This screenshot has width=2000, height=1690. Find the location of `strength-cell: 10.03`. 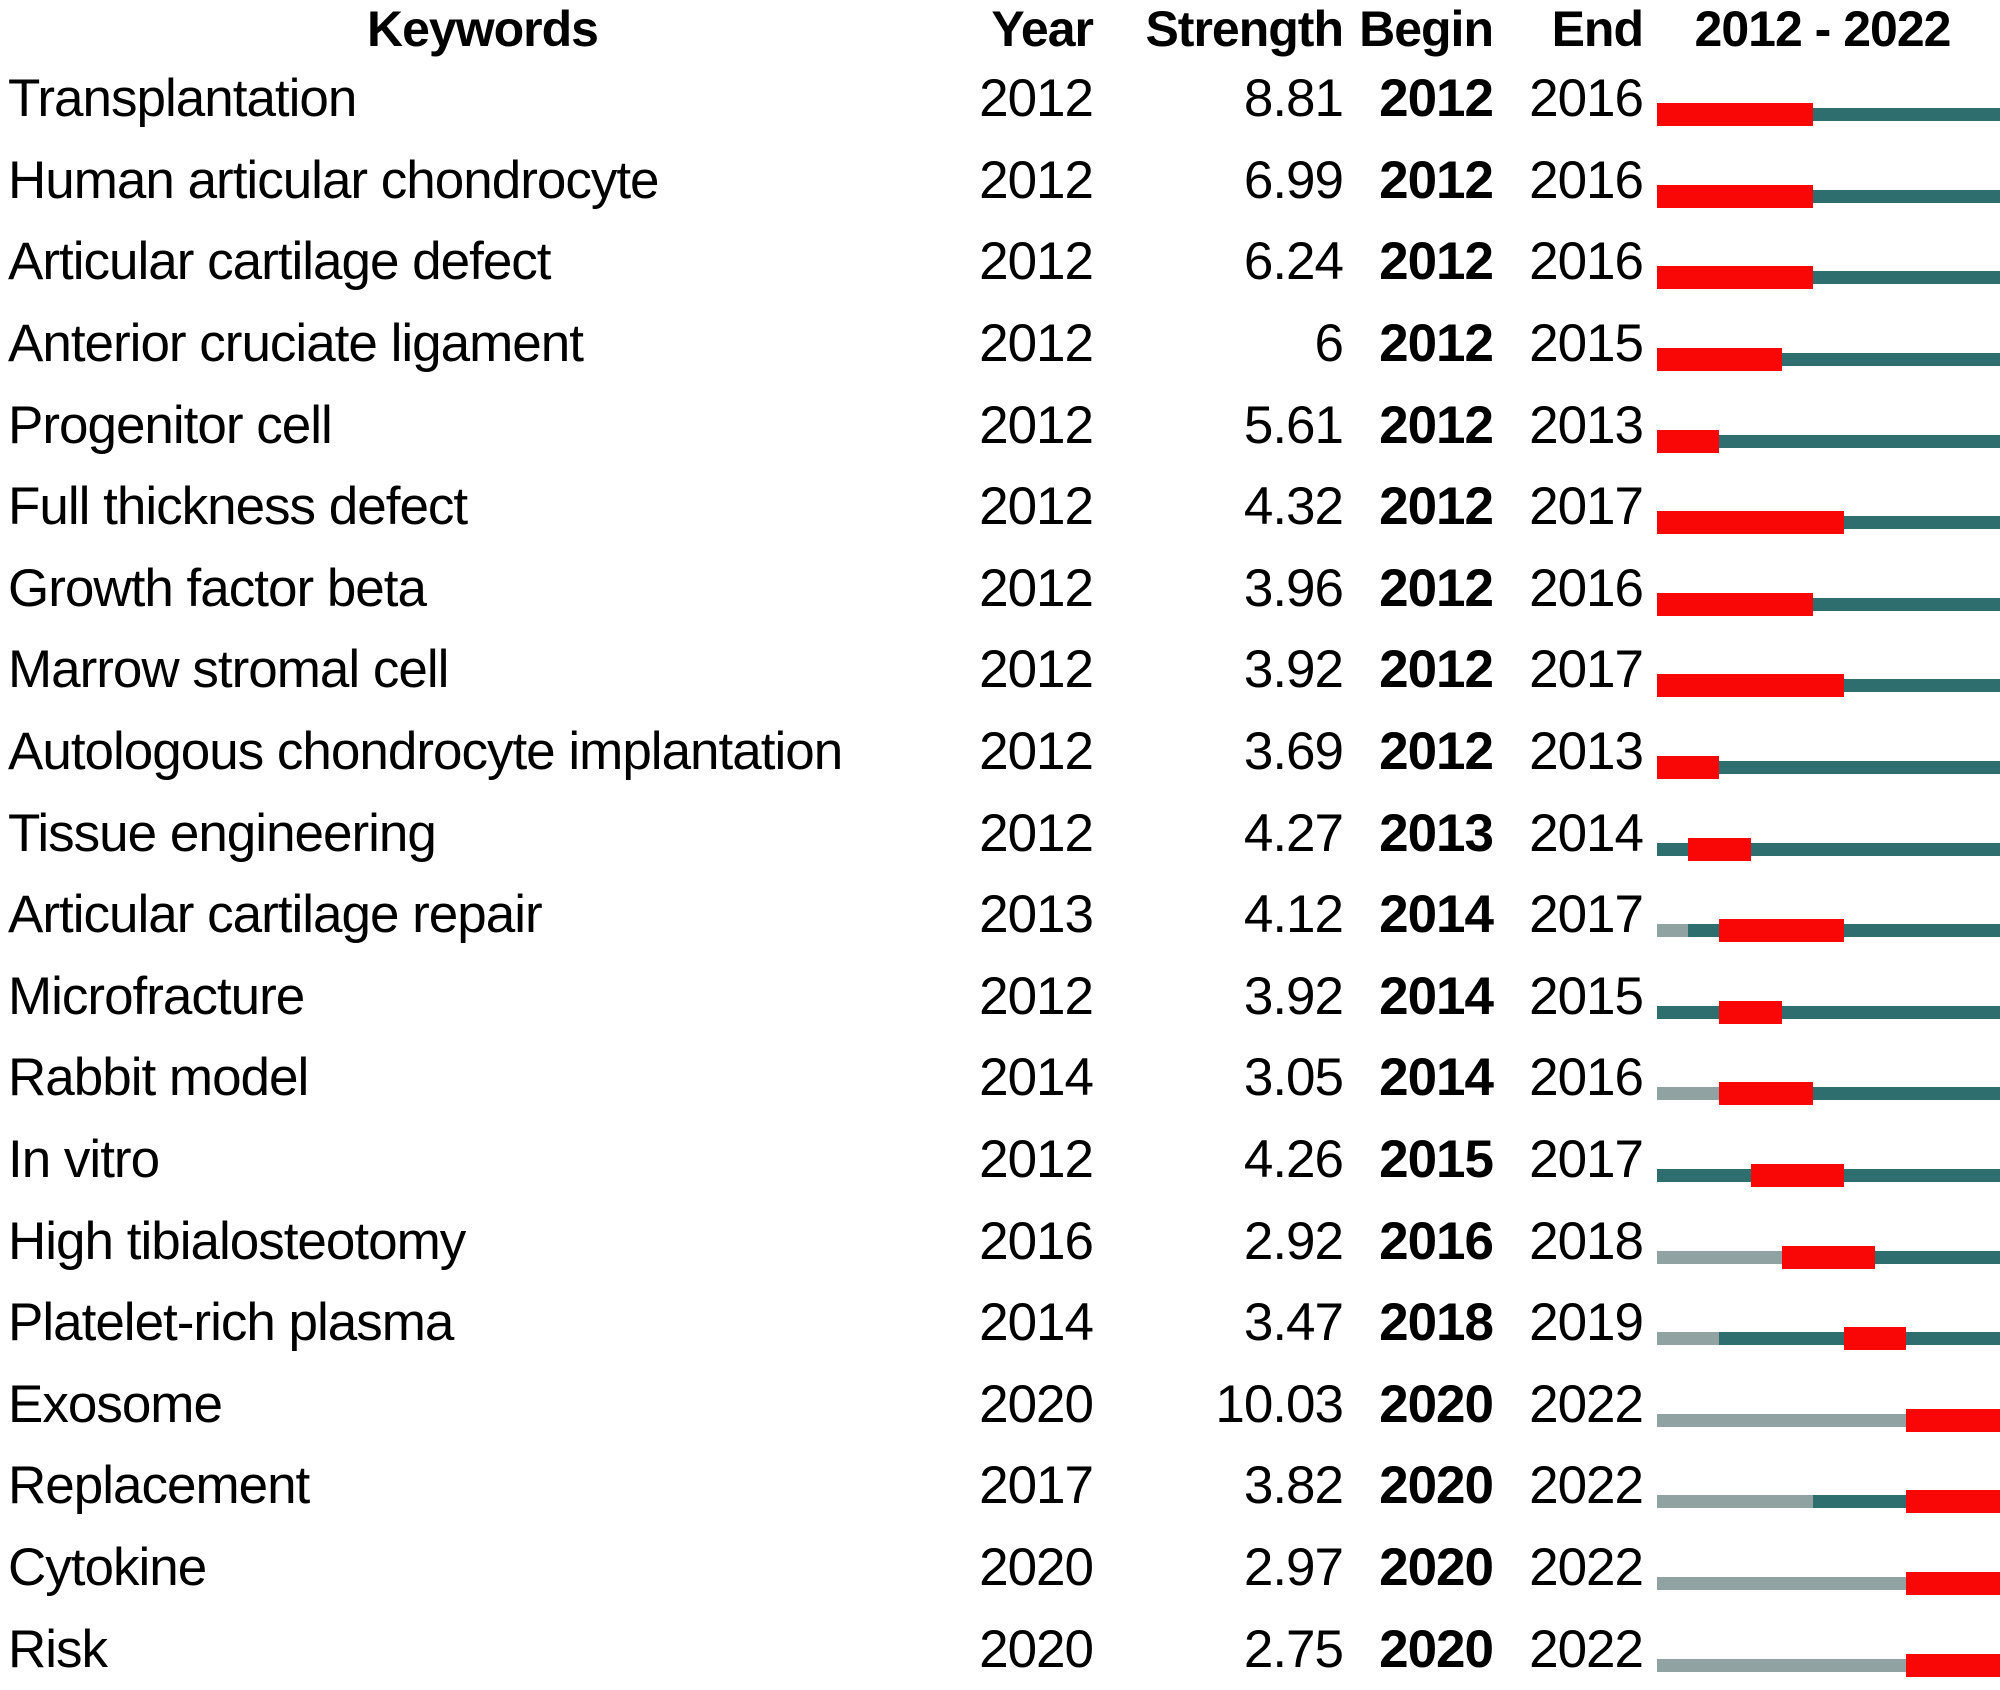

strength-cell: 10.03 is located at coordinates (1279, 1404).